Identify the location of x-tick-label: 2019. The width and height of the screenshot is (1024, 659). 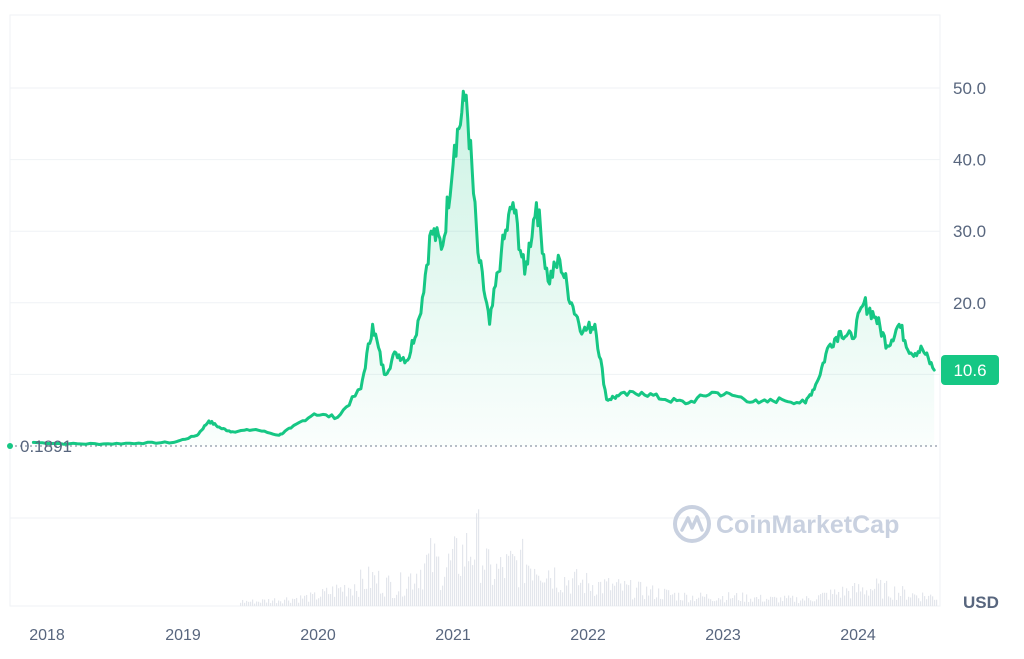
(183, 635).